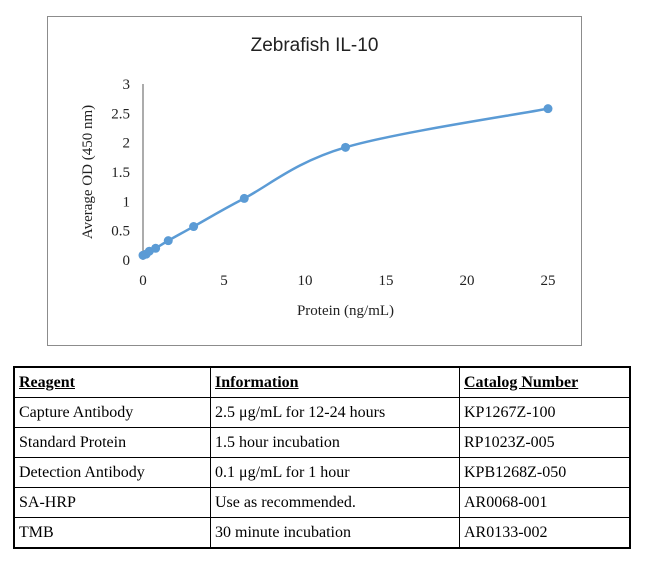 This screenshot has height=581, width=650. Describe the element at coordinates (127, 261) in the screenshot. I see `y-tick-label: 0` at that location.